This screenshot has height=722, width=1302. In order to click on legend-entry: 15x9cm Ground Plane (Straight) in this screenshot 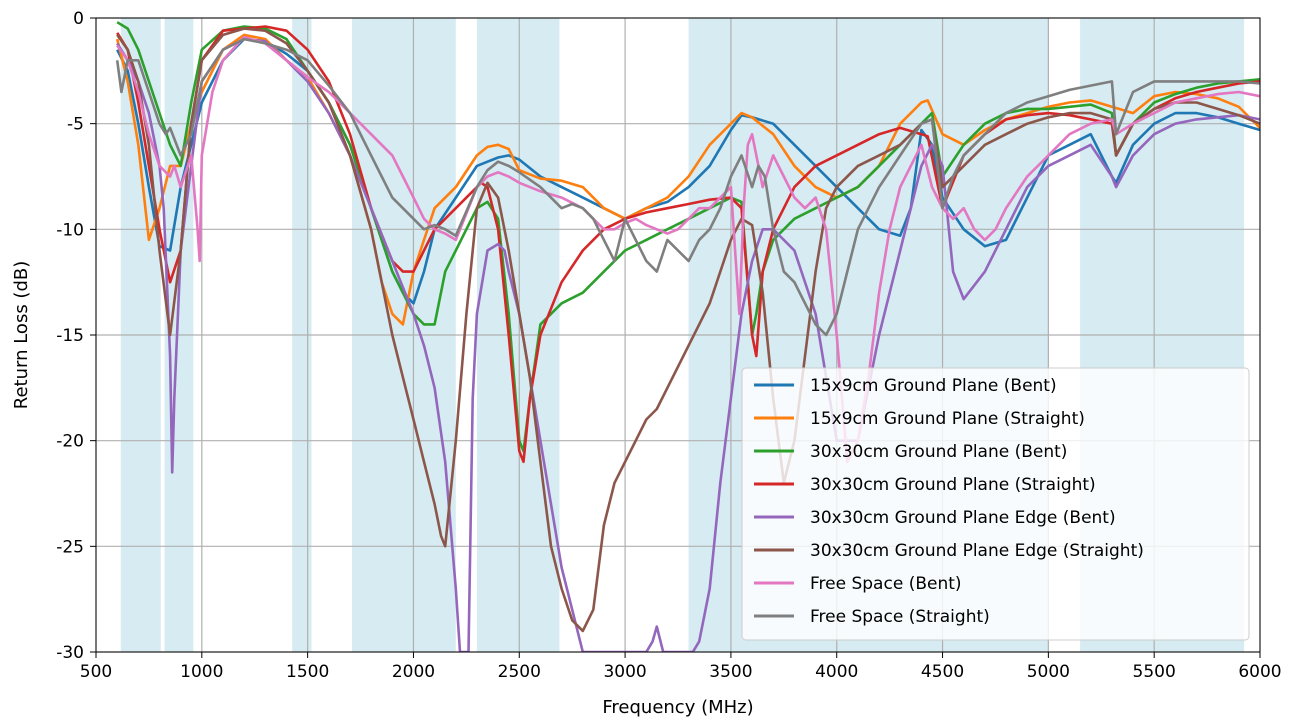, I will do `click(947, 419)`.